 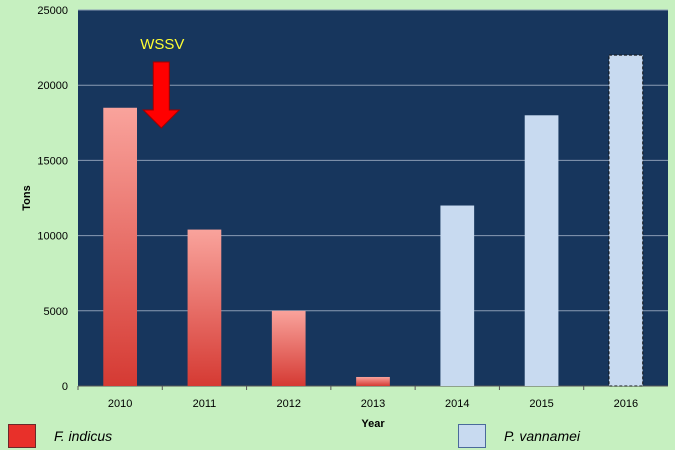 I want to click on x-tick-label: 2013, so click(x=373, y=404).